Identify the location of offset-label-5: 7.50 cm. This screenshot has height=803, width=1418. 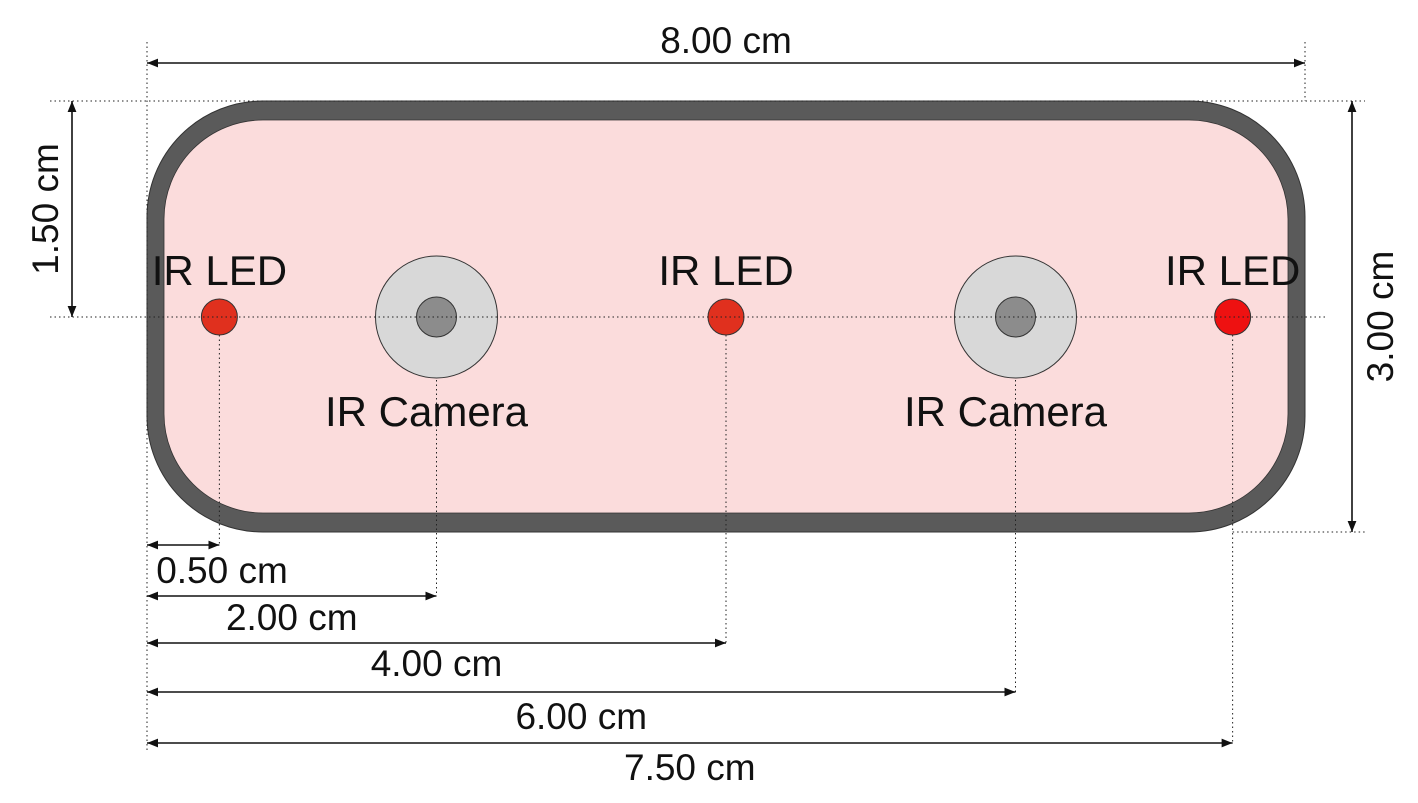
(690, 767).